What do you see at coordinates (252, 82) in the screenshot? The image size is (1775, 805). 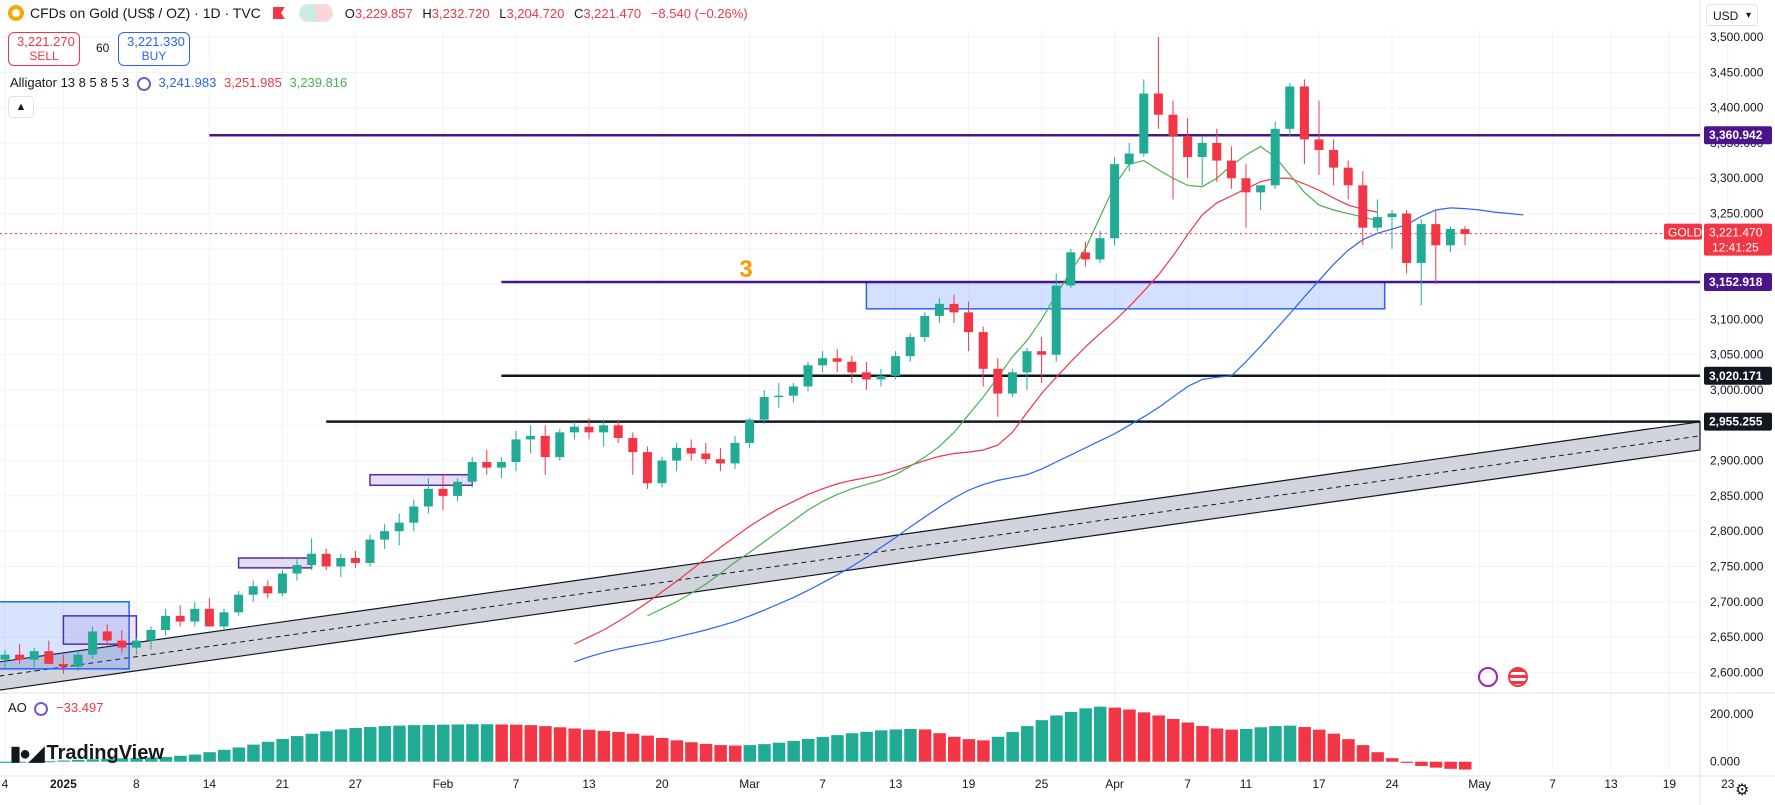 I see `alligator-teeth-value: 3,251.985` at bounding box center [252, 82].